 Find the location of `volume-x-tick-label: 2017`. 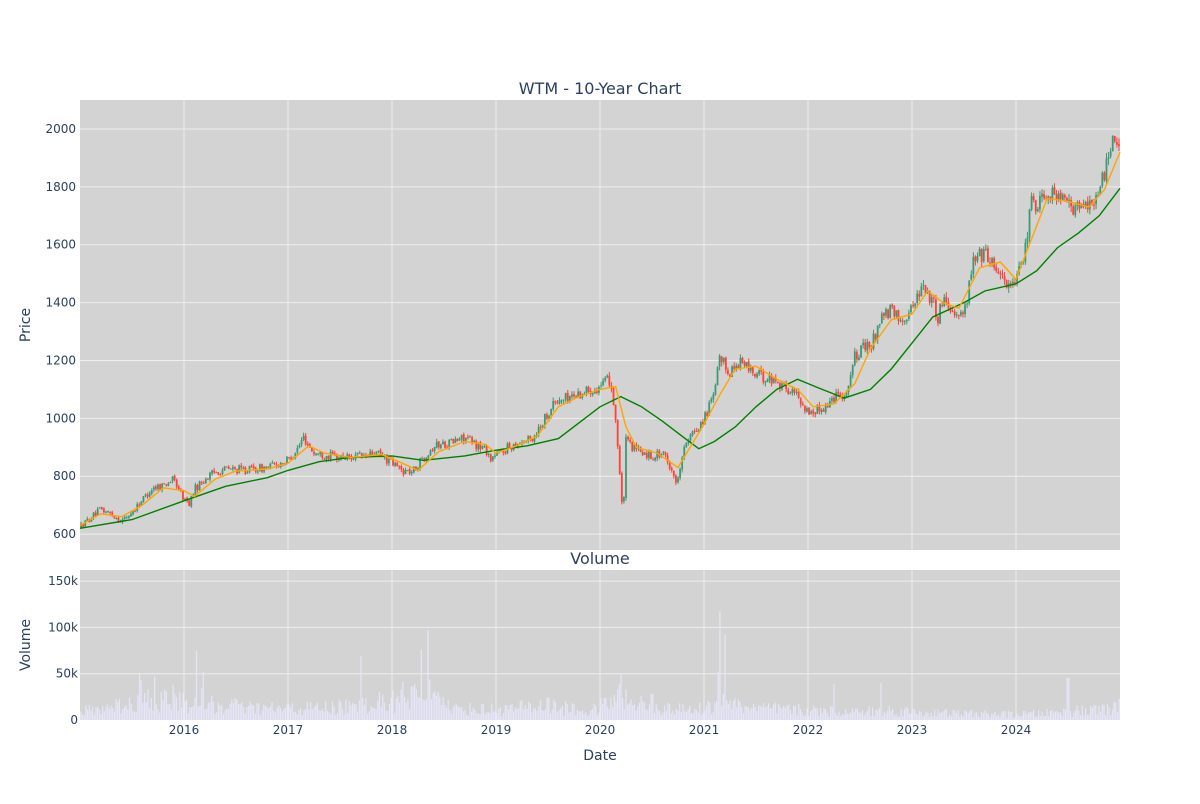

volume-x-tick-label: 2017 is located at coordinates (288, 730).